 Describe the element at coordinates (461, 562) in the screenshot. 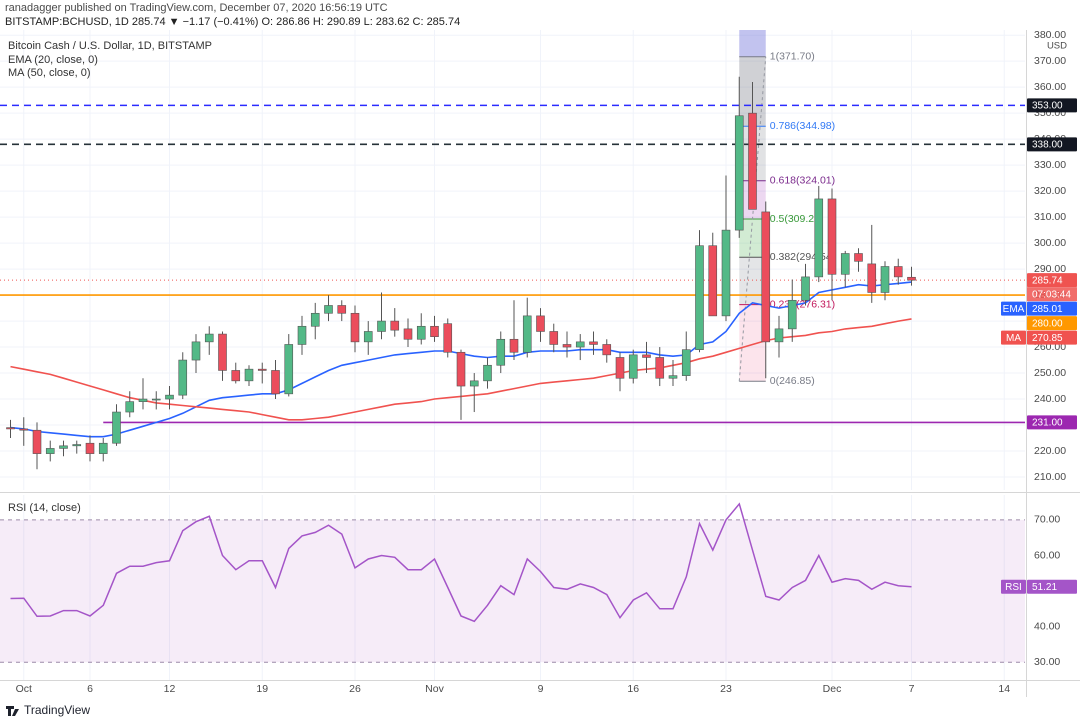

I see `rsi-line` at that location.